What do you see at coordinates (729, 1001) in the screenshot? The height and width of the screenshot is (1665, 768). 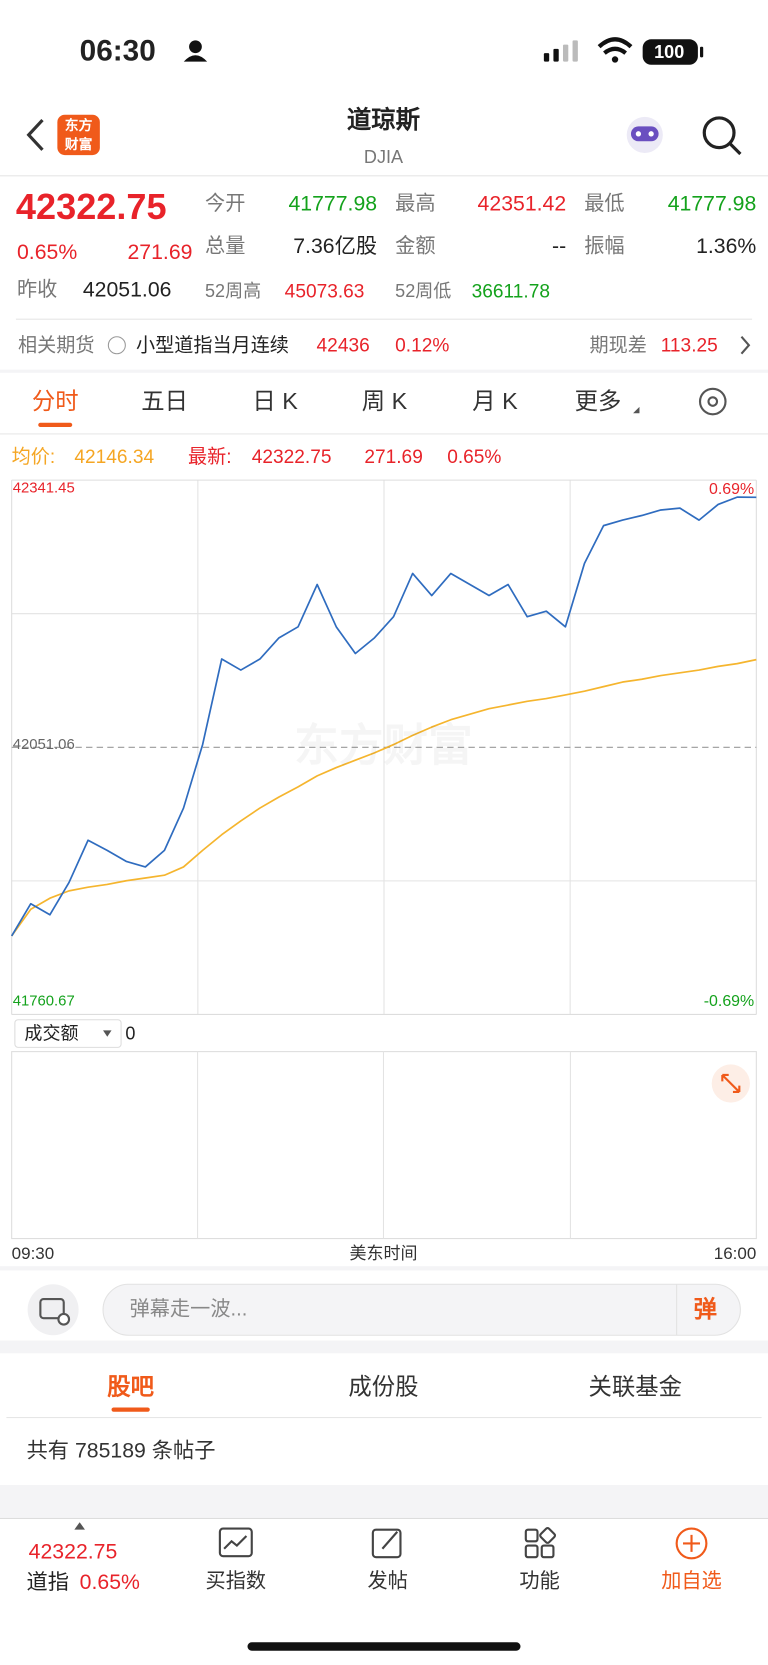 I see `y2-tick-label: -0.69%` at bounding box center [729, 1001].